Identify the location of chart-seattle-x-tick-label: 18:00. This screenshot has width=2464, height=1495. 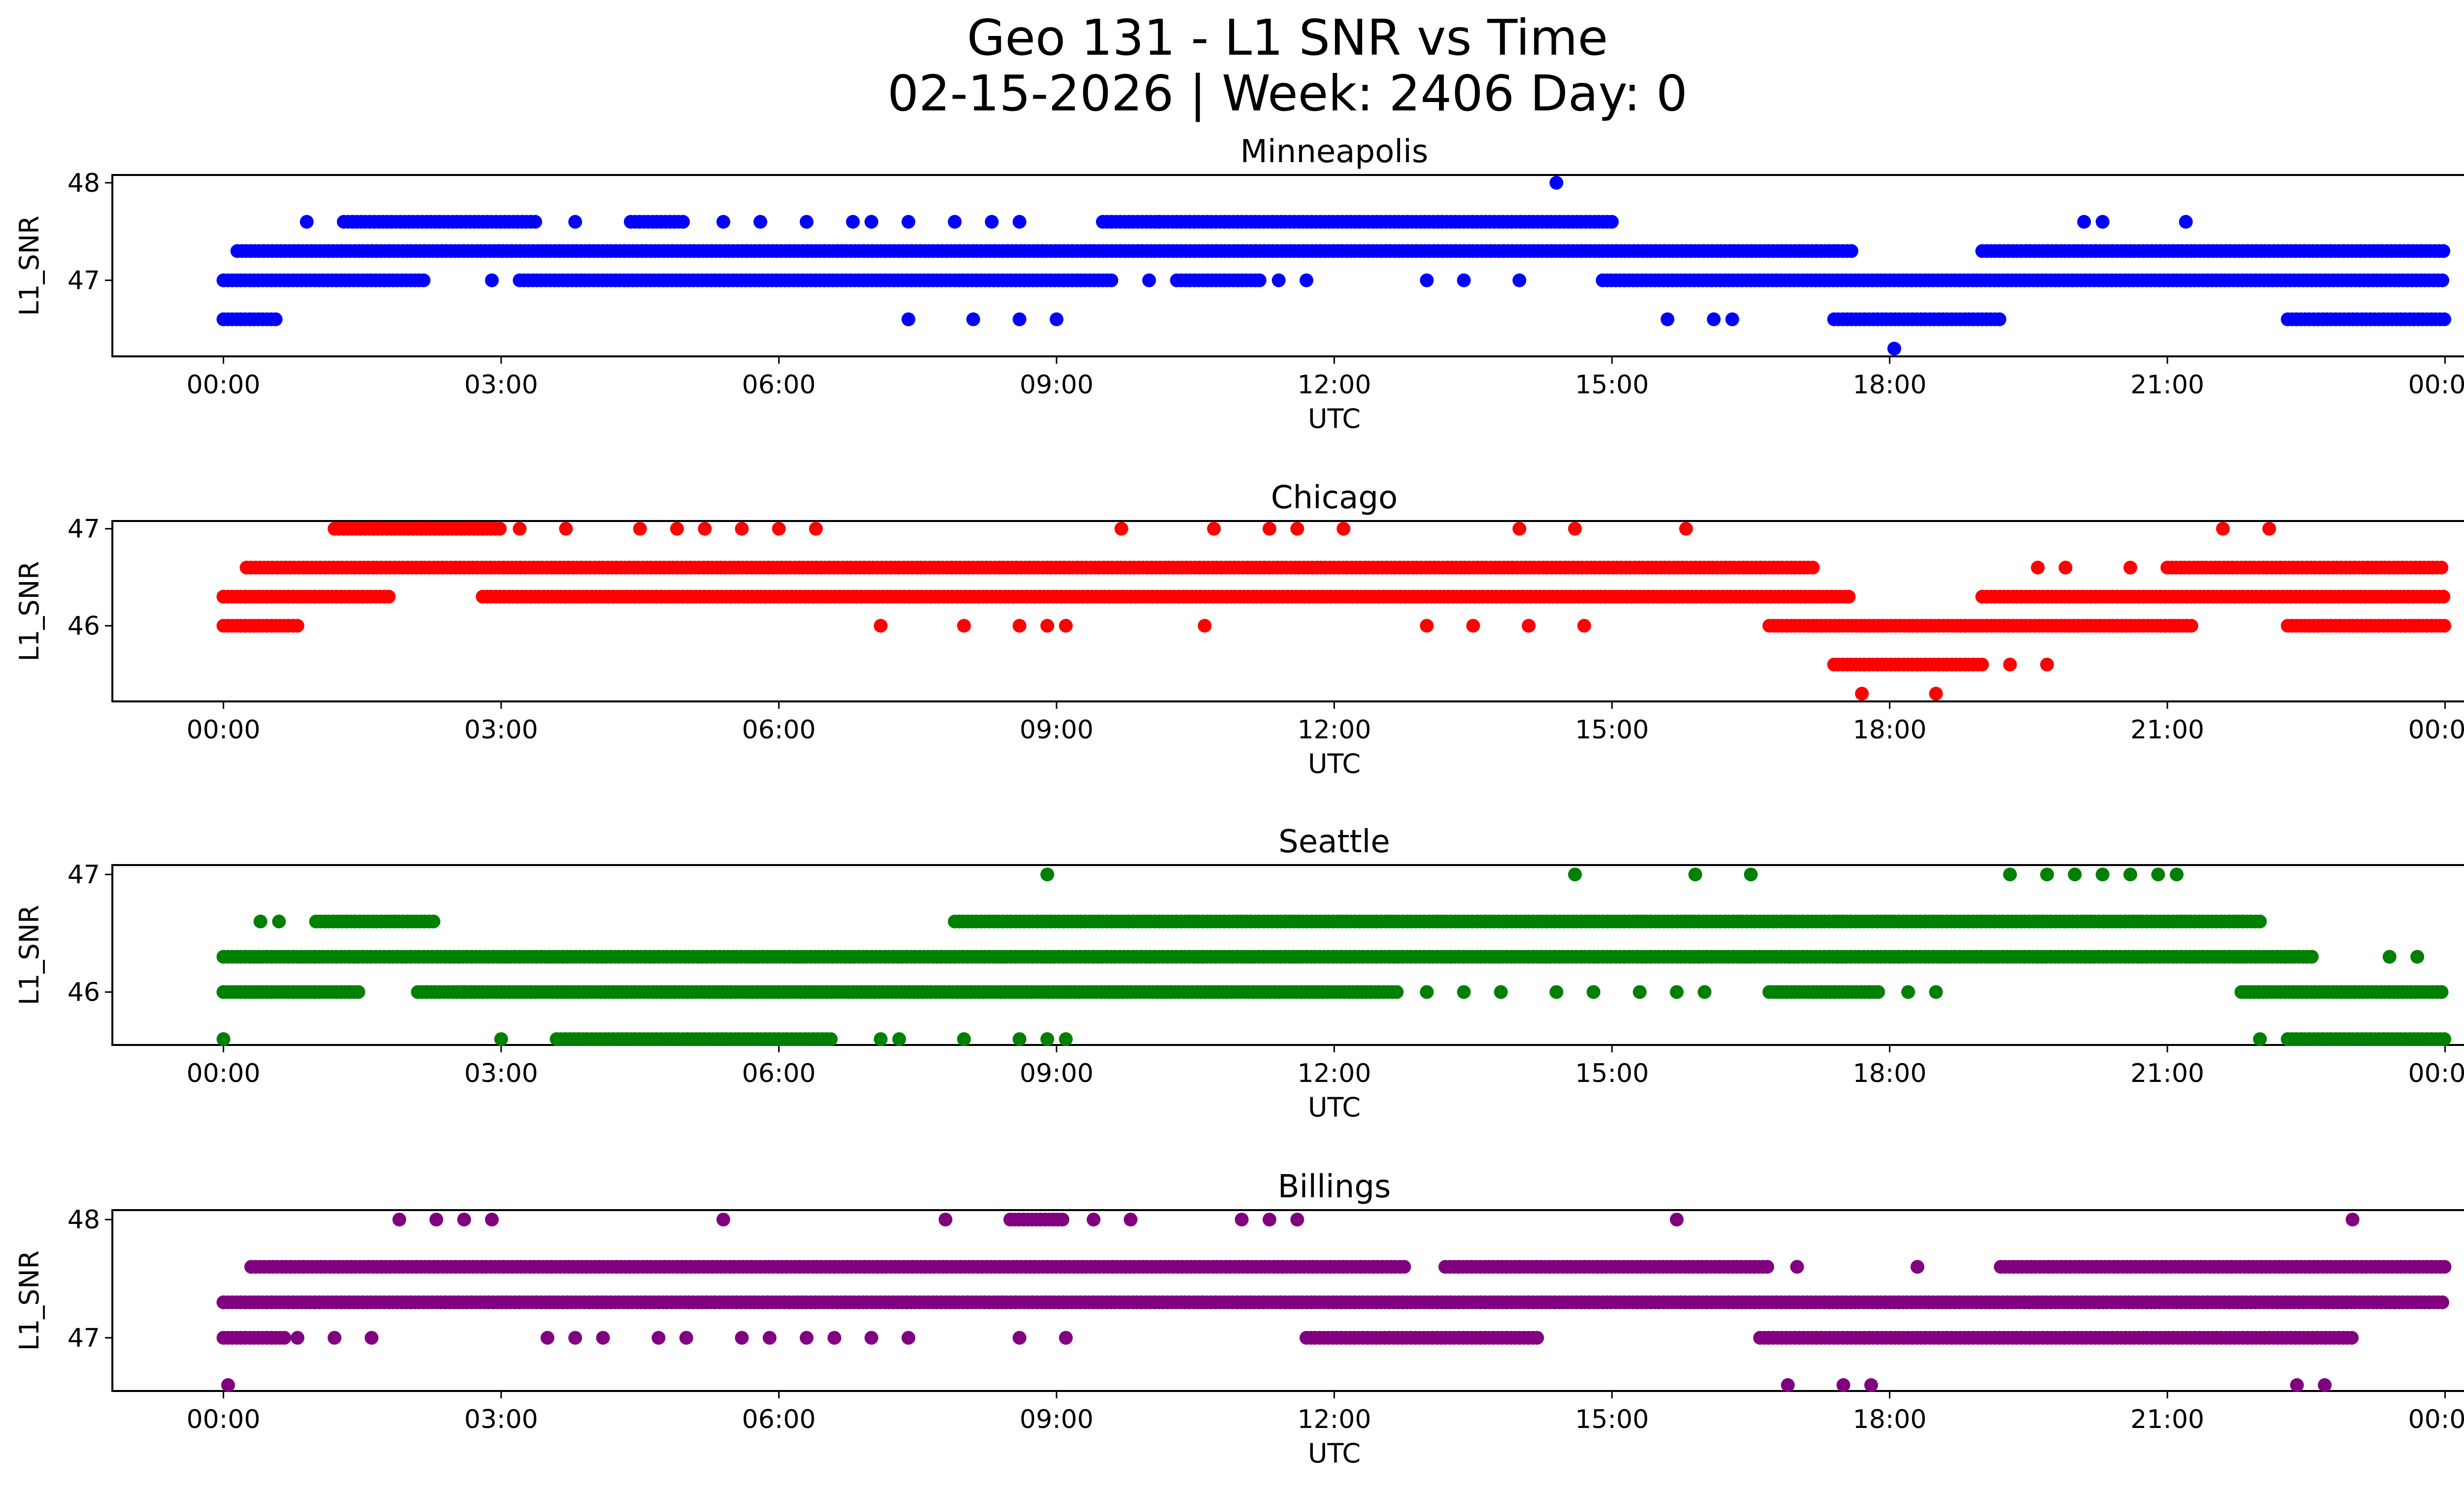
(1890, 1073).